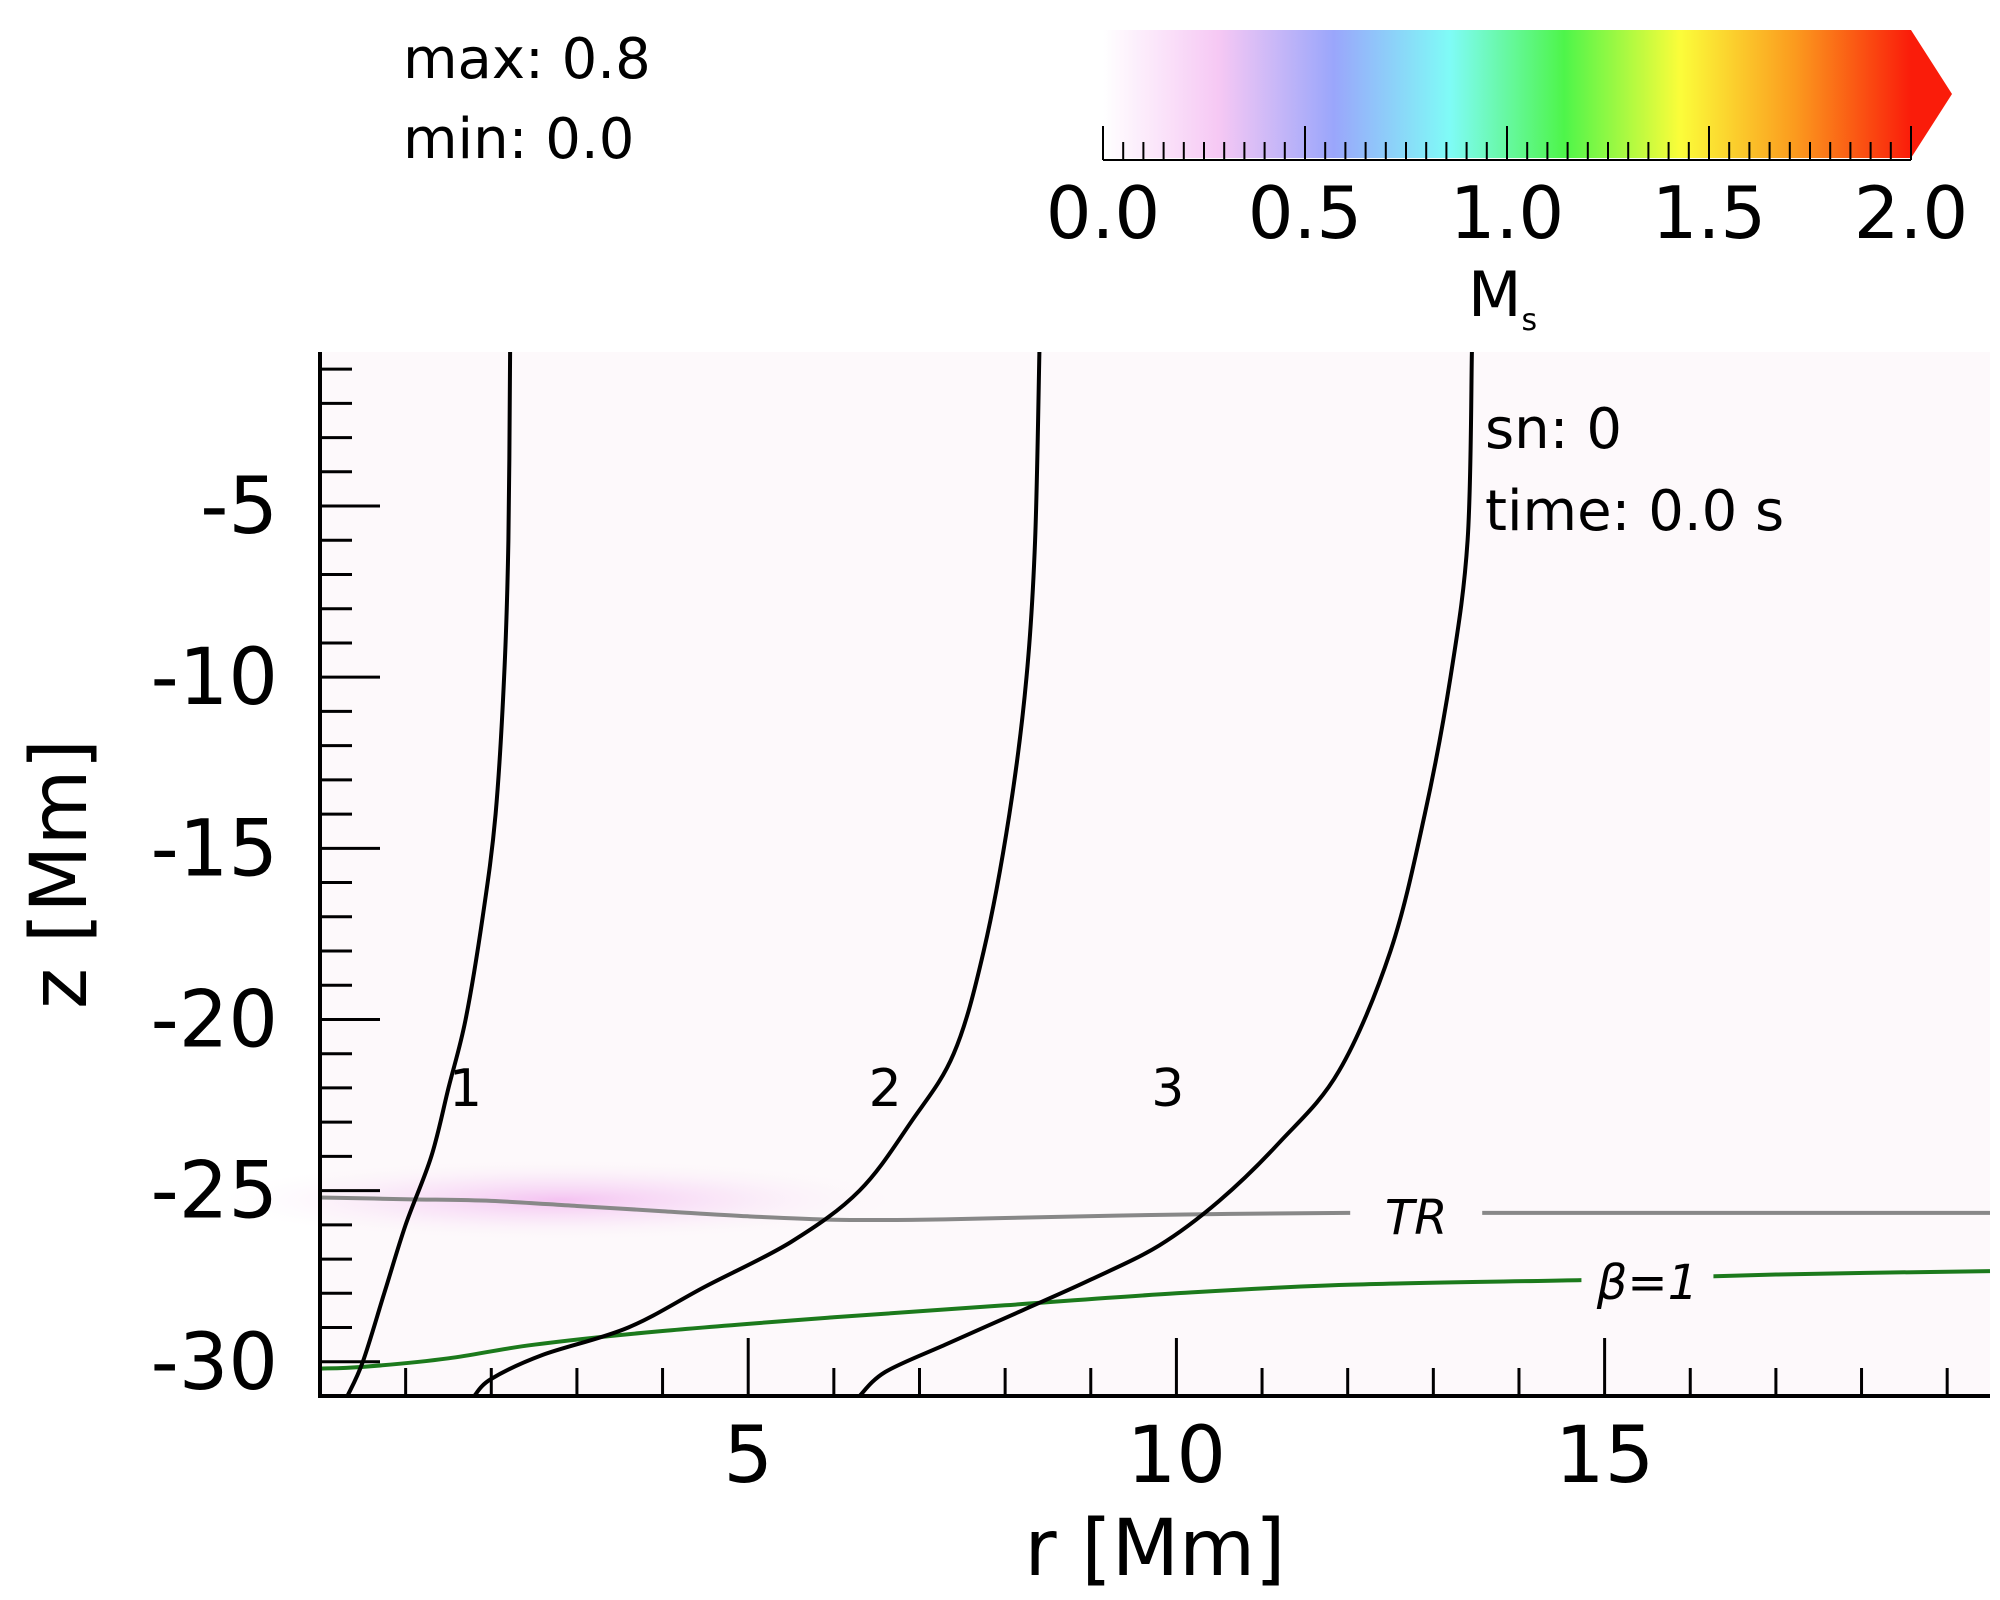  What do you see at coordinates (527, 59) in the screenshot?
I see `max-label: max: 0.8` at bounding box center [527, 59].